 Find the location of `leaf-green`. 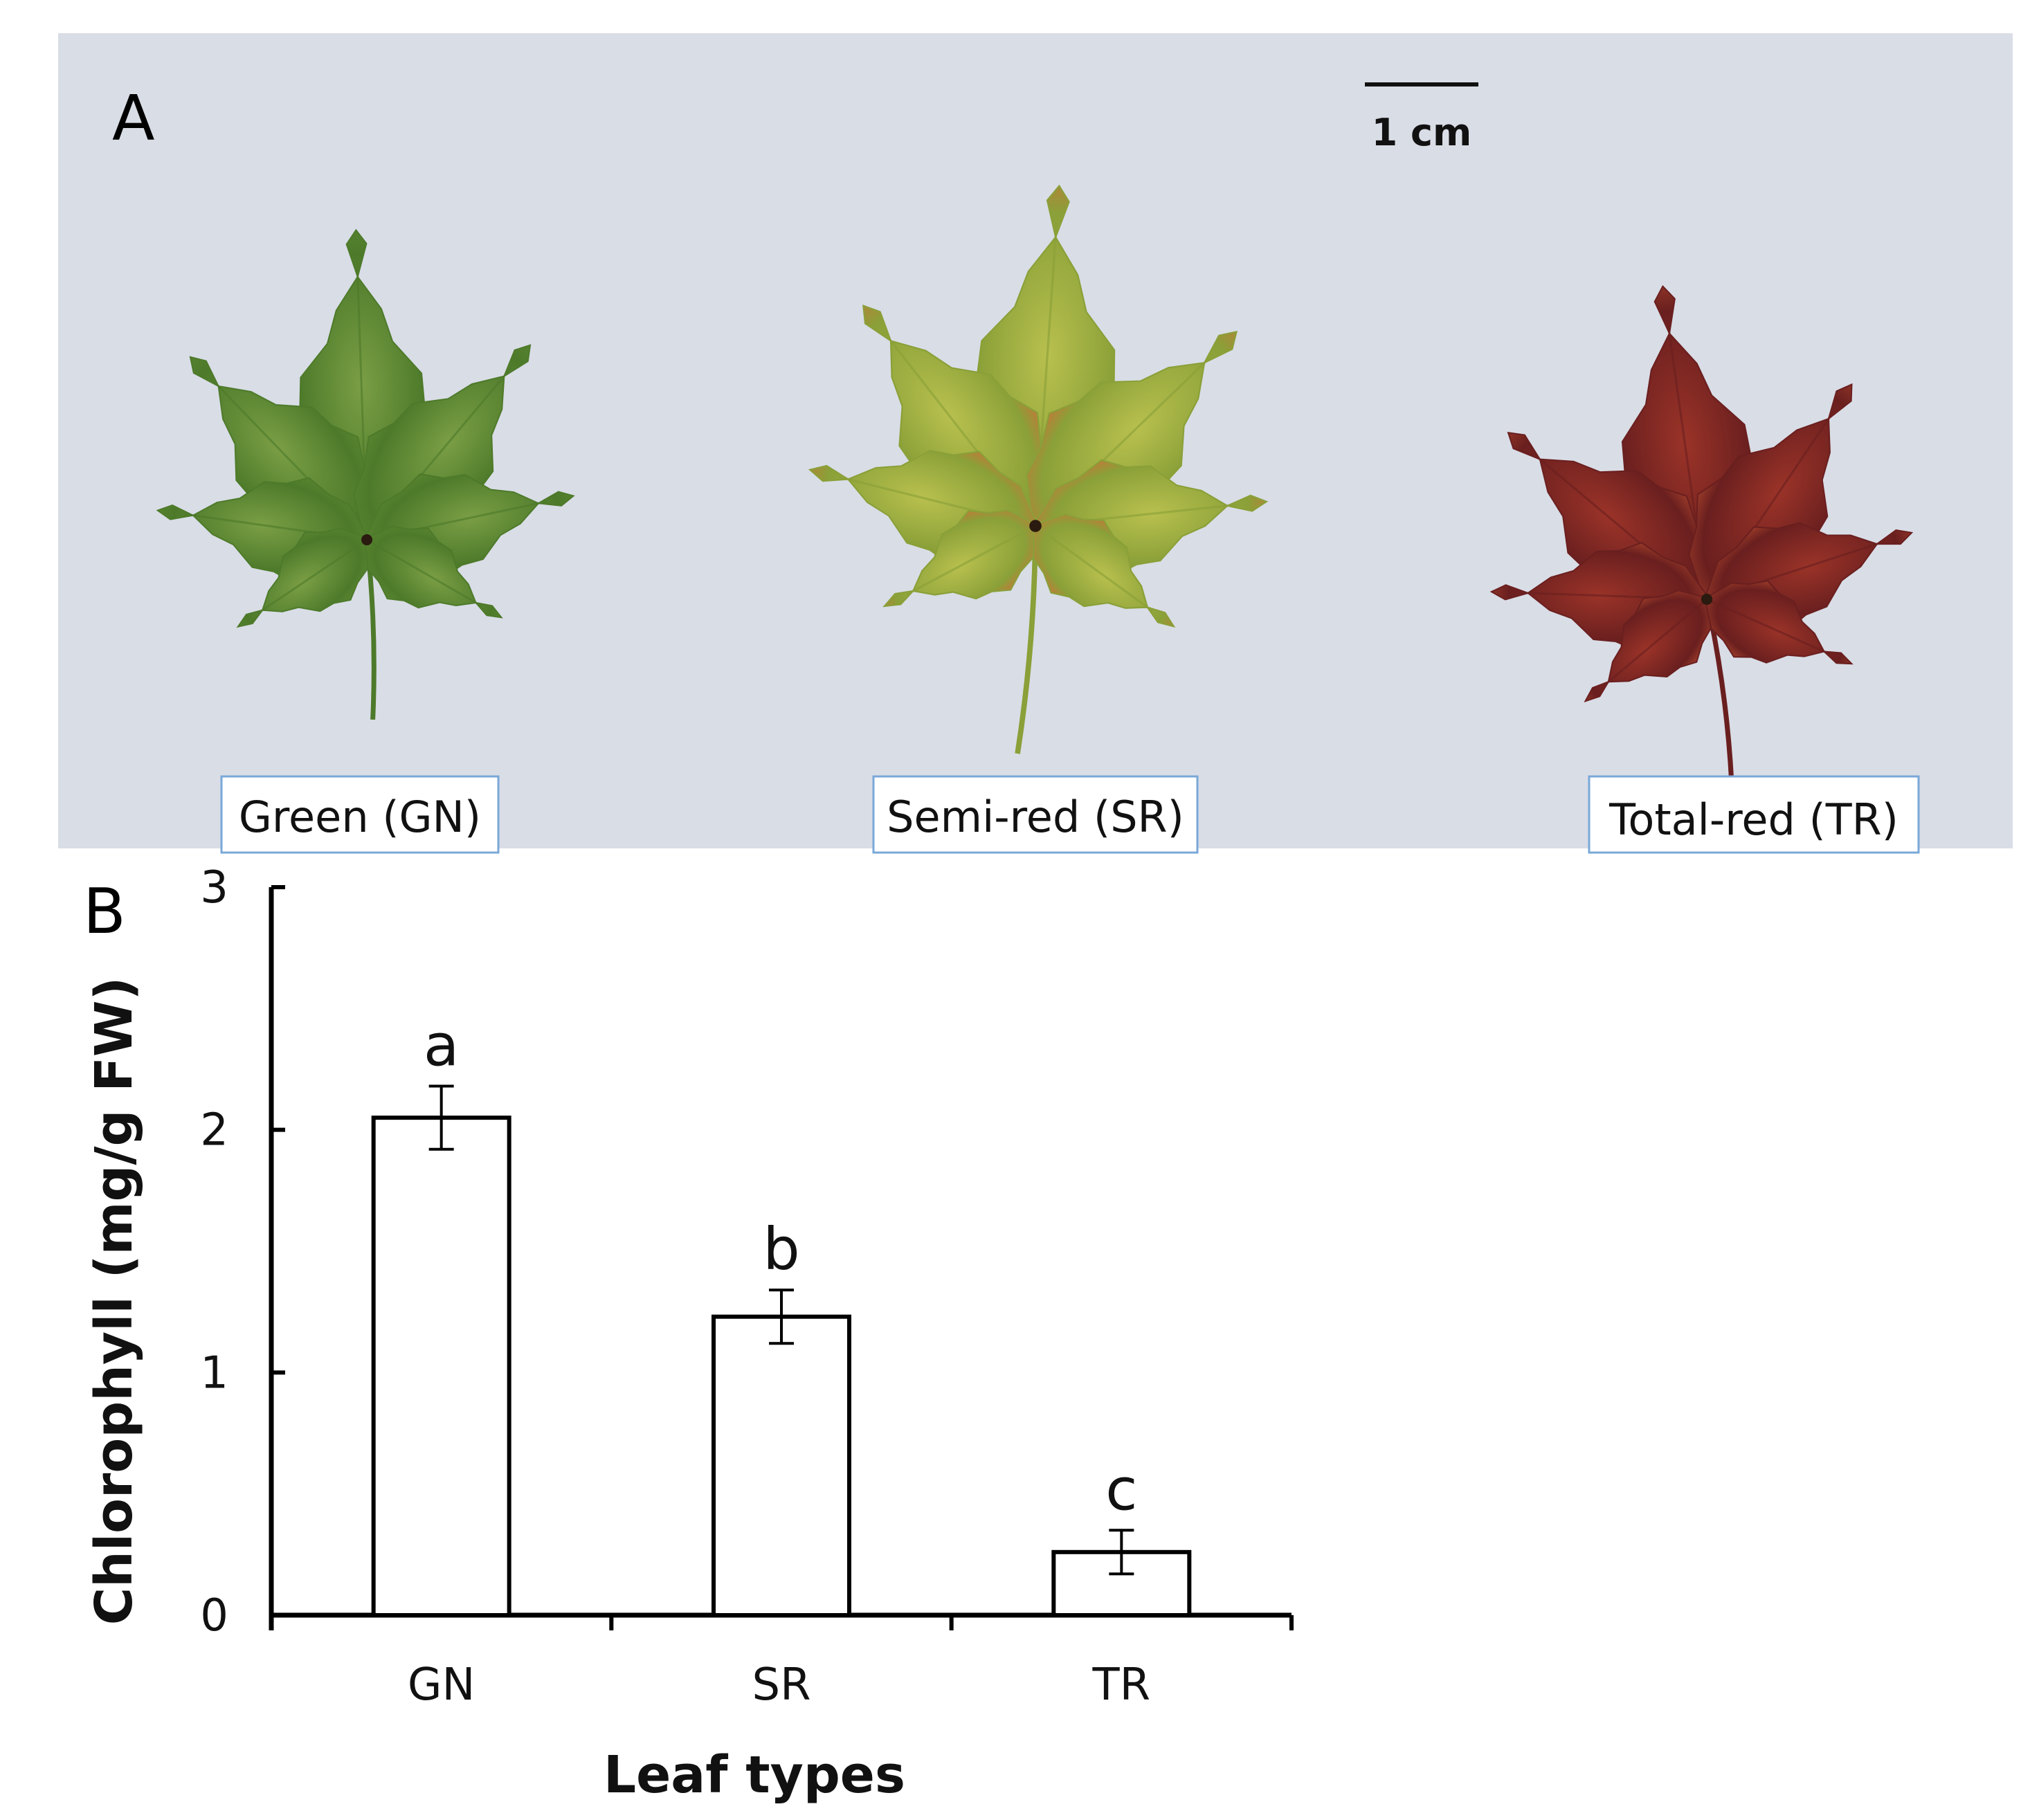

leaf-green is located at coordinates (365, 474).